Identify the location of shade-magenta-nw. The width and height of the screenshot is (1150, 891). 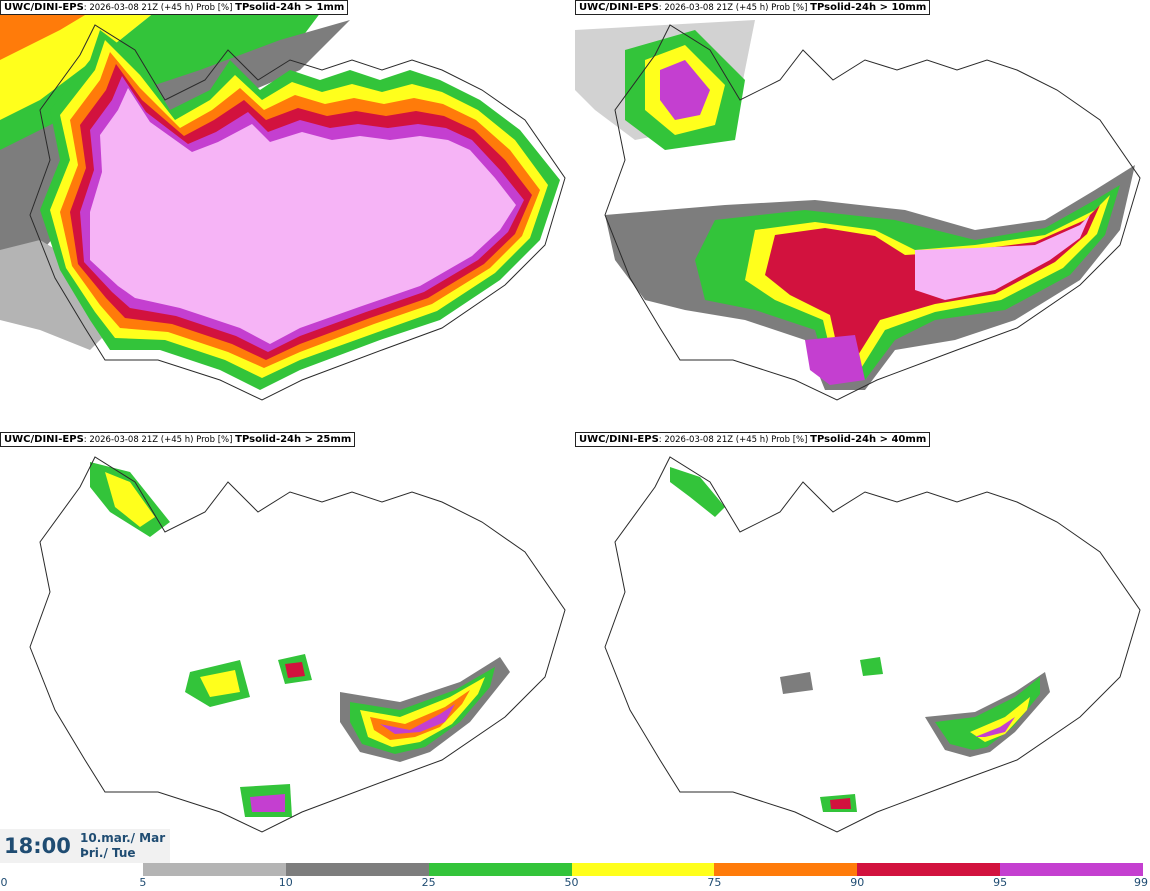
(685, 90).